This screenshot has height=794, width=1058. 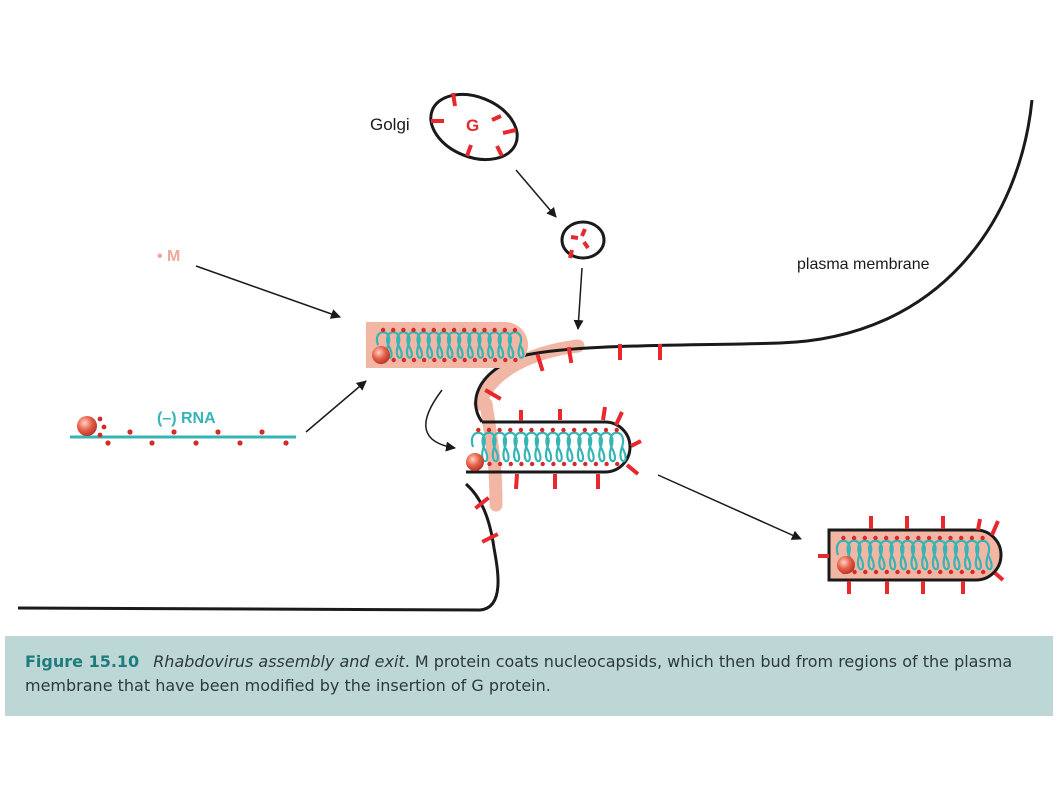 What do you see at coordinates (183, 431) in the screenshot?
I see `rna-genome` at bounding box center [183, 431].